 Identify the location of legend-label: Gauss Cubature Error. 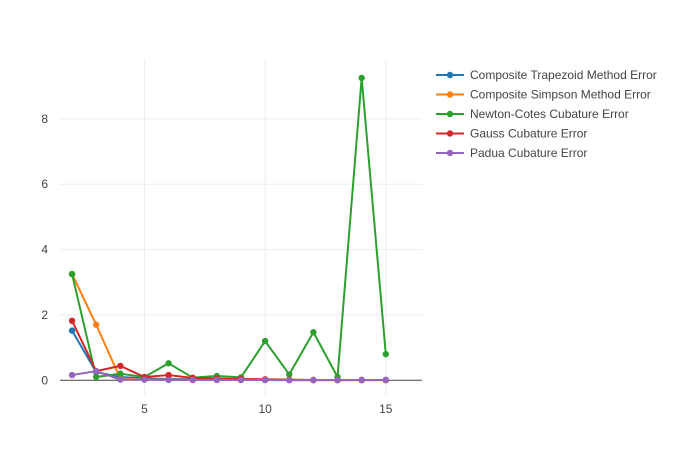
(528, 134).